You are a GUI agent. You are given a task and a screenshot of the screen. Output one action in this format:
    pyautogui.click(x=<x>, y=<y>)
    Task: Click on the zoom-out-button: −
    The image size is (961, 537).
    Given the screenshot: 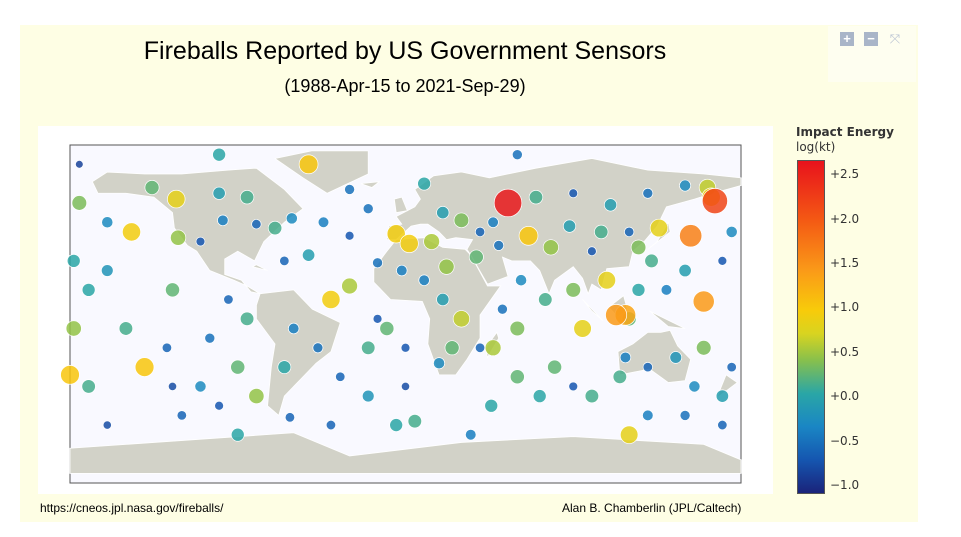 What is the action you would take?
    pyautogui.click(x=871, y=39)
    